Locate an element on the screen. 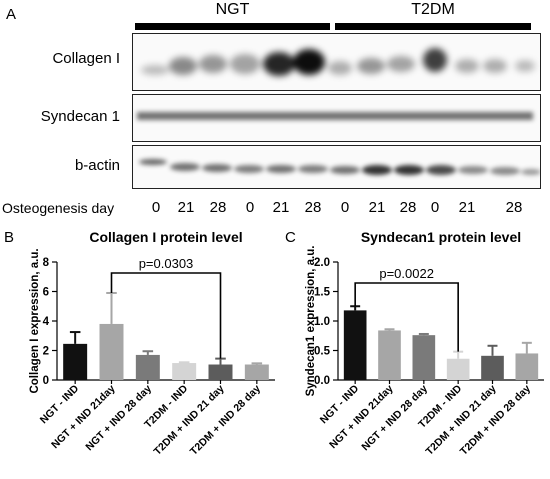 This screenshot has width=550, height=479. syndecan-bands is located at coordinates (335, 116).